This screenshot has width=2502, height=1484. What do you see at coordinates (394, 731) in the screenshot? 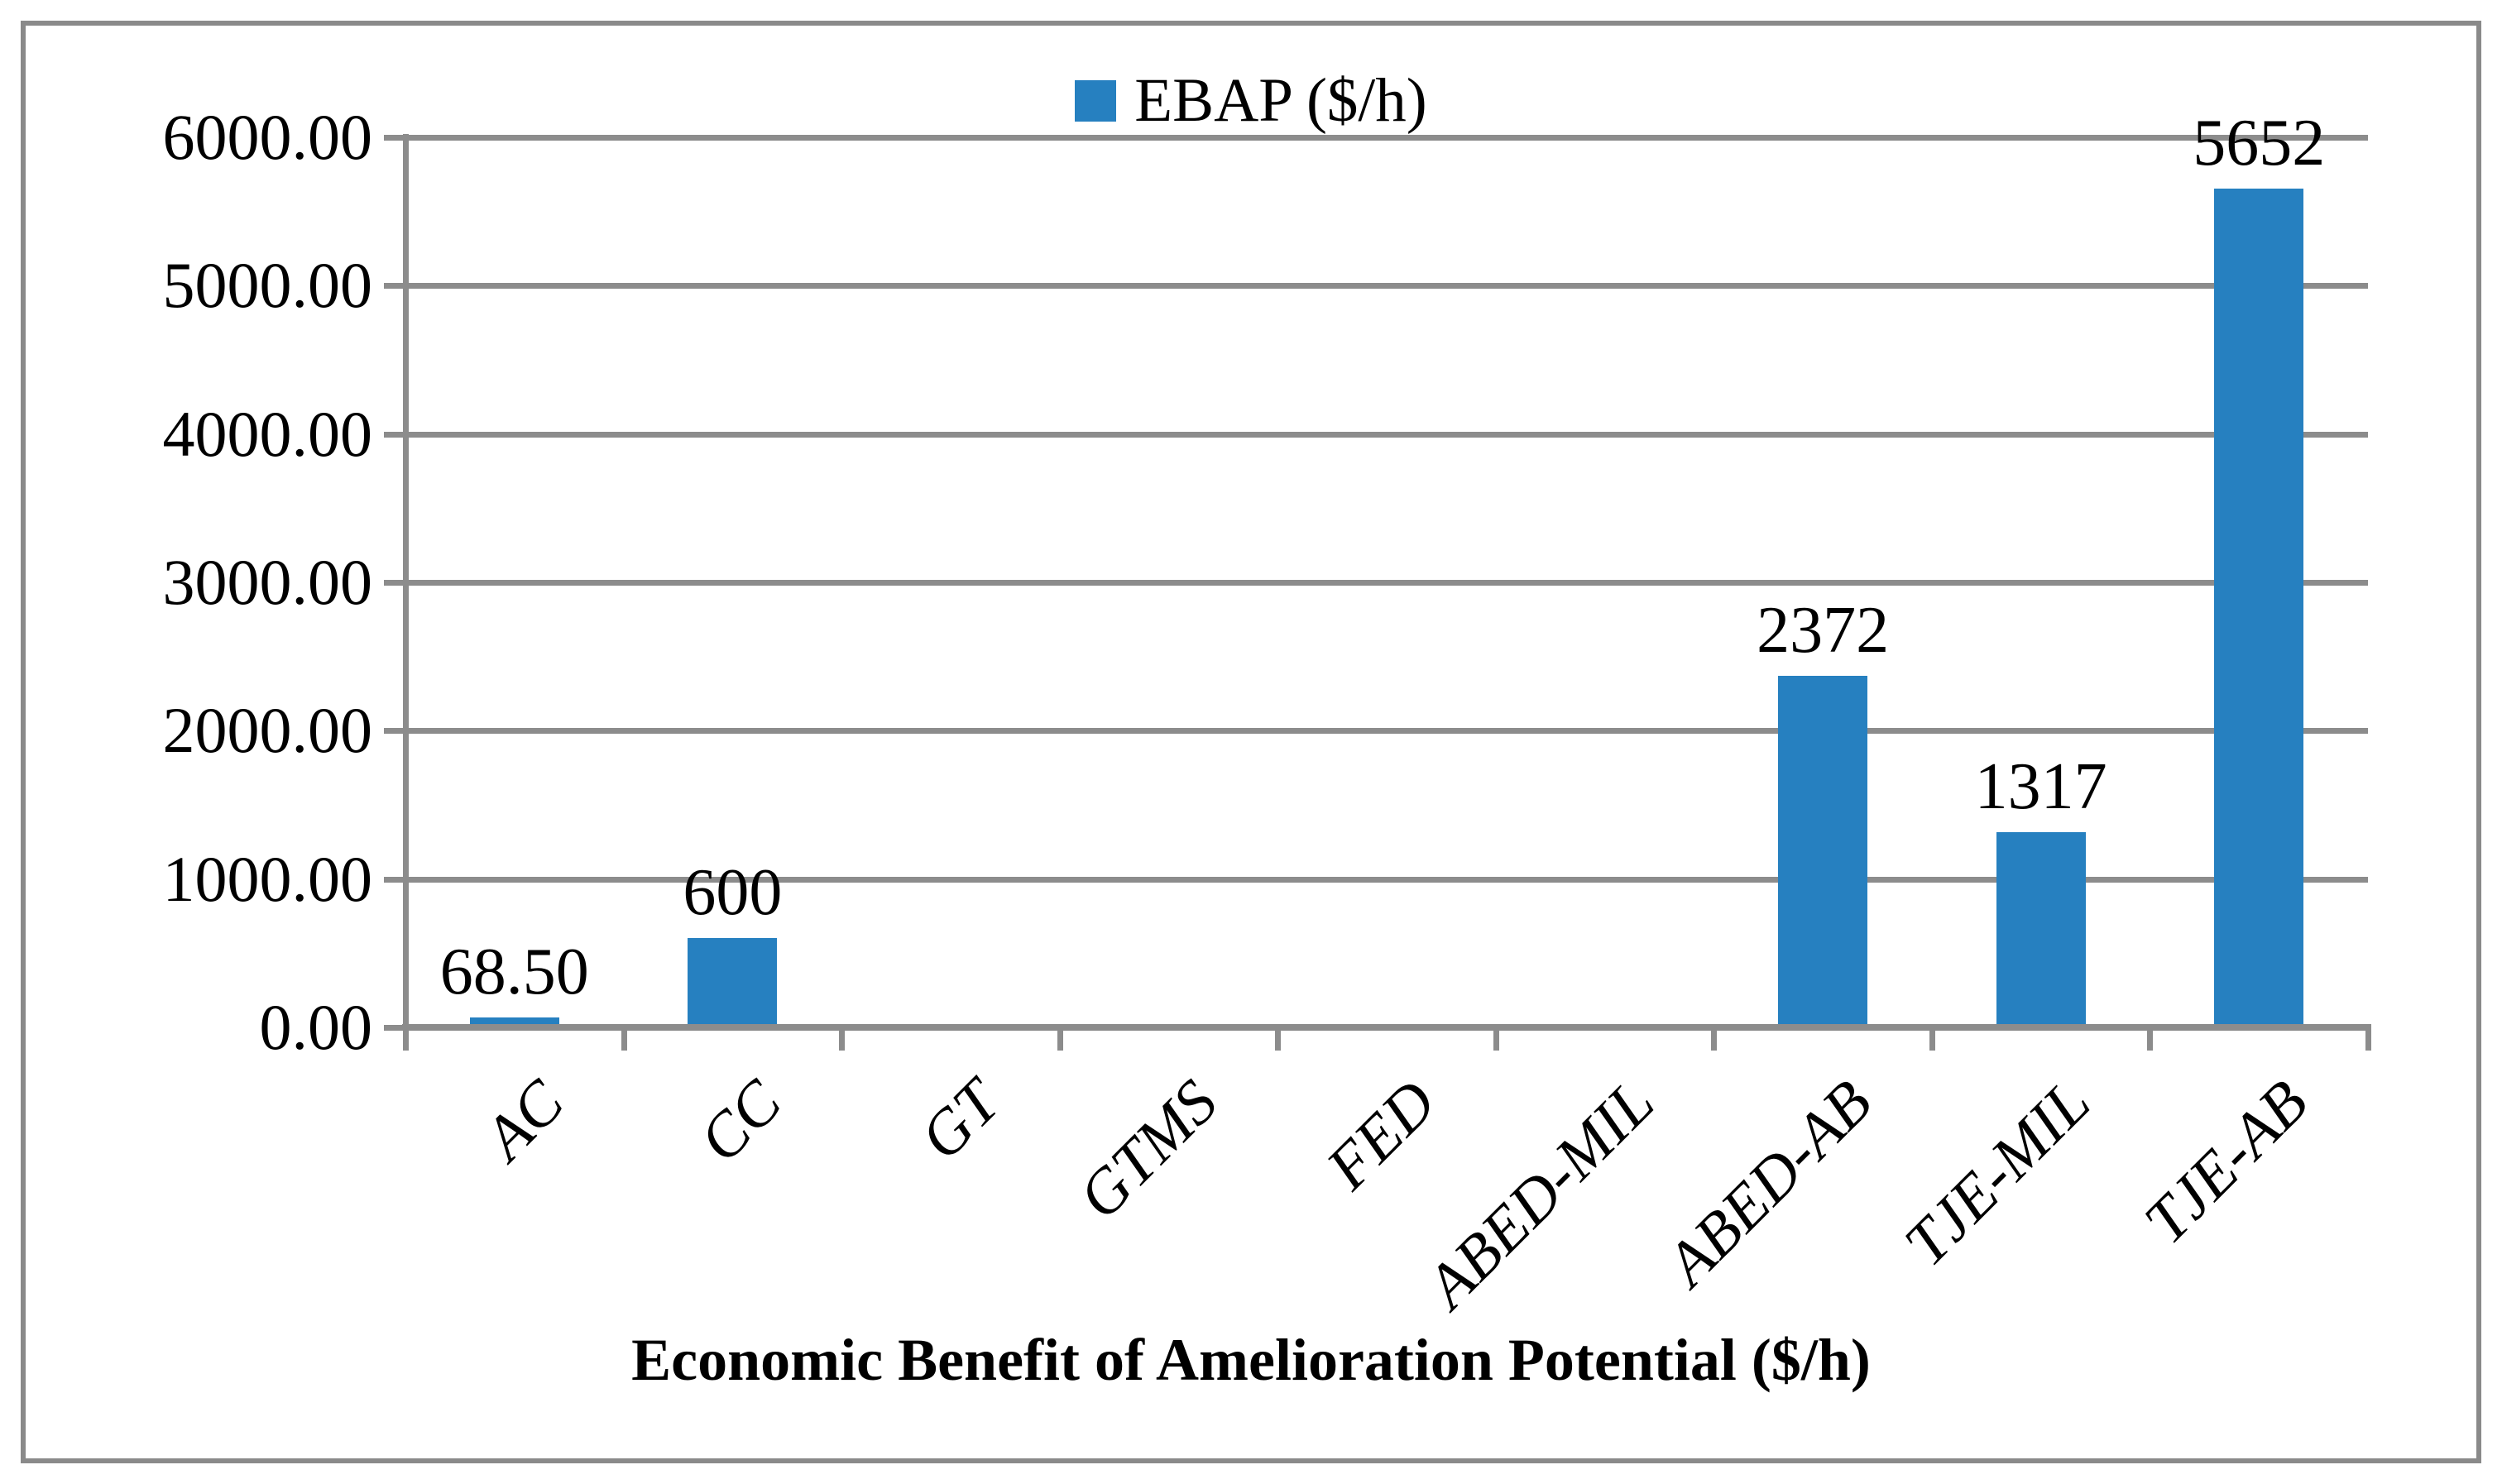
I see `y-axis-tick-2000` at bounding box center [394, 731].